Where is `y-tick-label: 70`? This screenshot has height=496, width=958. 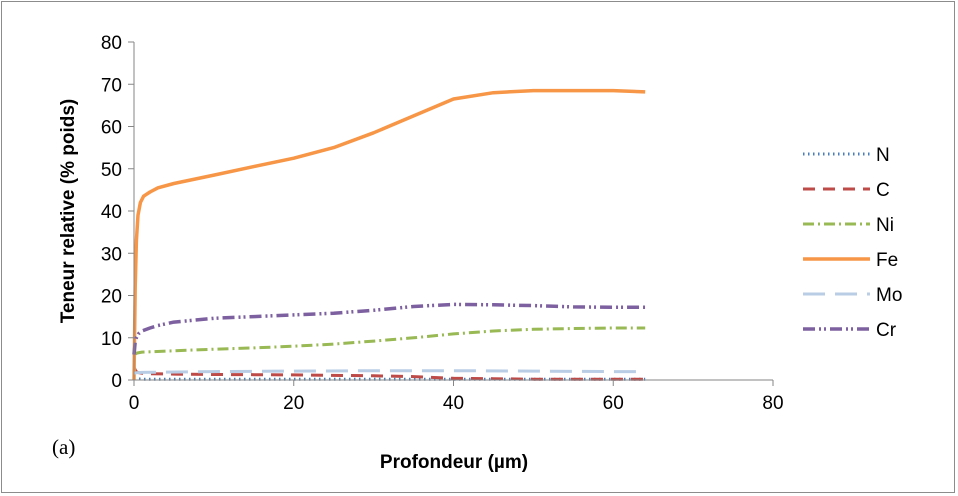
y-tick-label: 70 is located at coordinates (111, 85).